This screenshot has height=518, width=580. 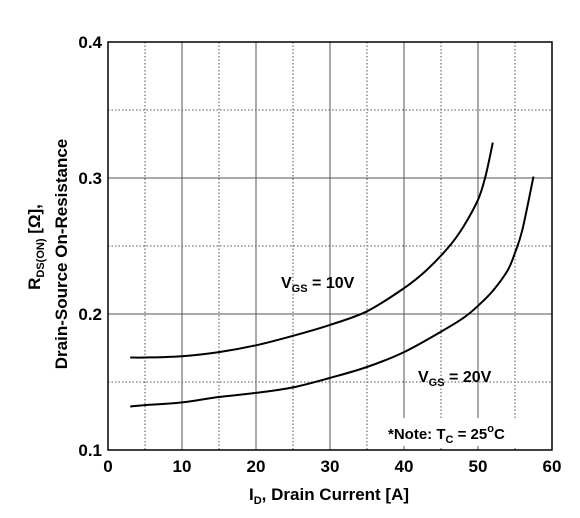 I want to click on series-label-vgs-20v: VGS = 20V, so click(x=455, y=379).